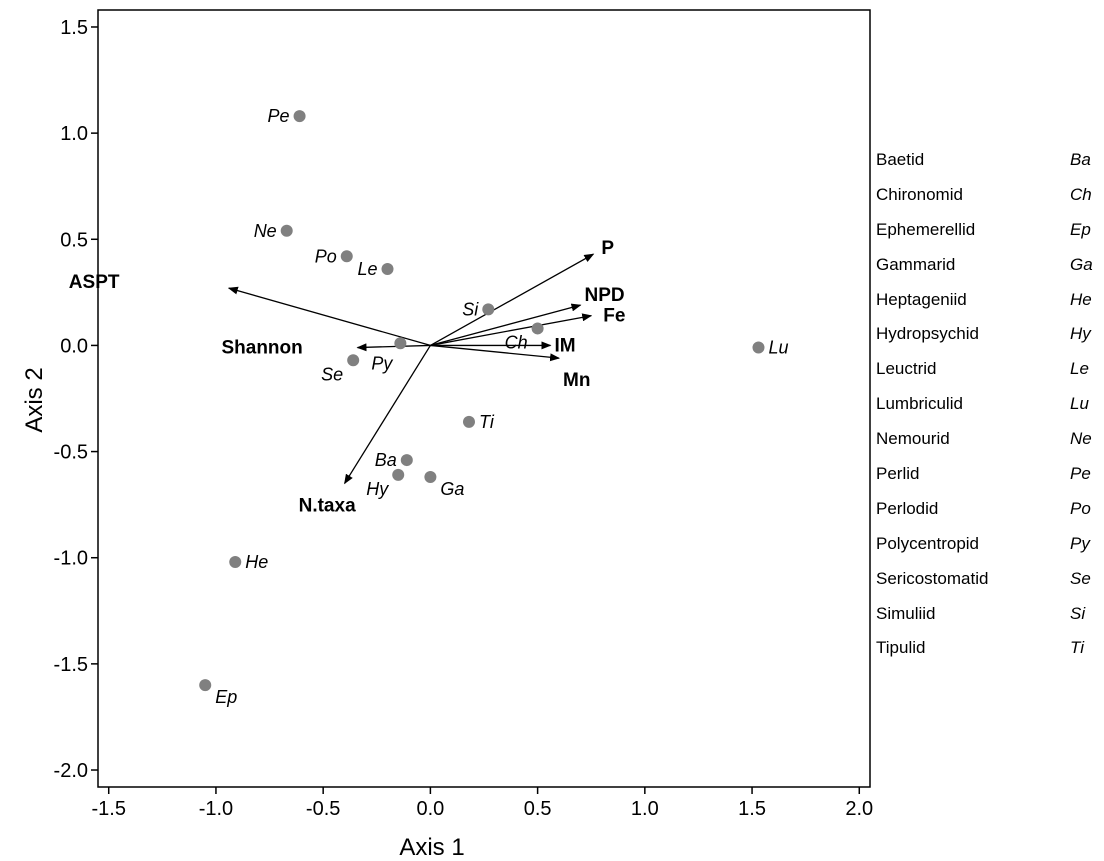  I want to click on legend-name: Heptageniid, so click(921, 299).